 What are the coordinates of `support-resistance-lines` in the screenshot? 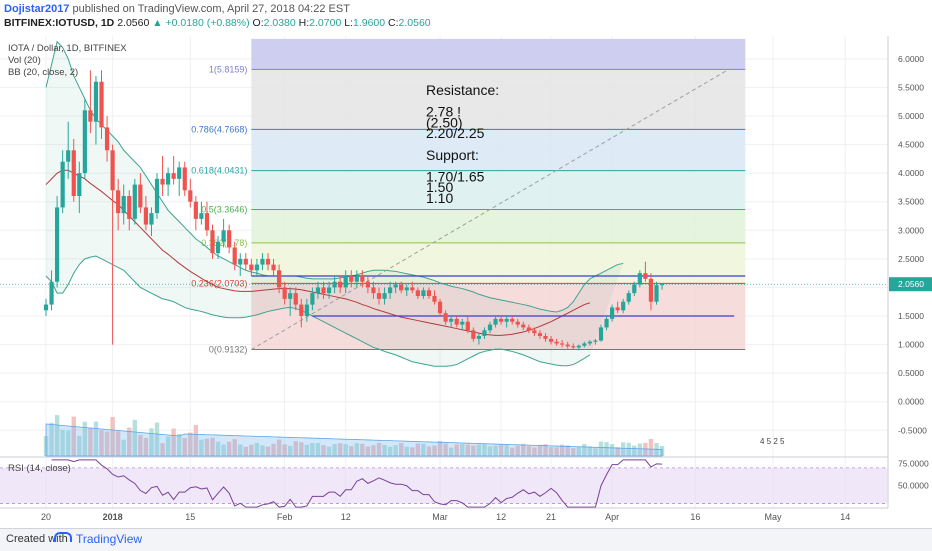 It's located at (444, 296).